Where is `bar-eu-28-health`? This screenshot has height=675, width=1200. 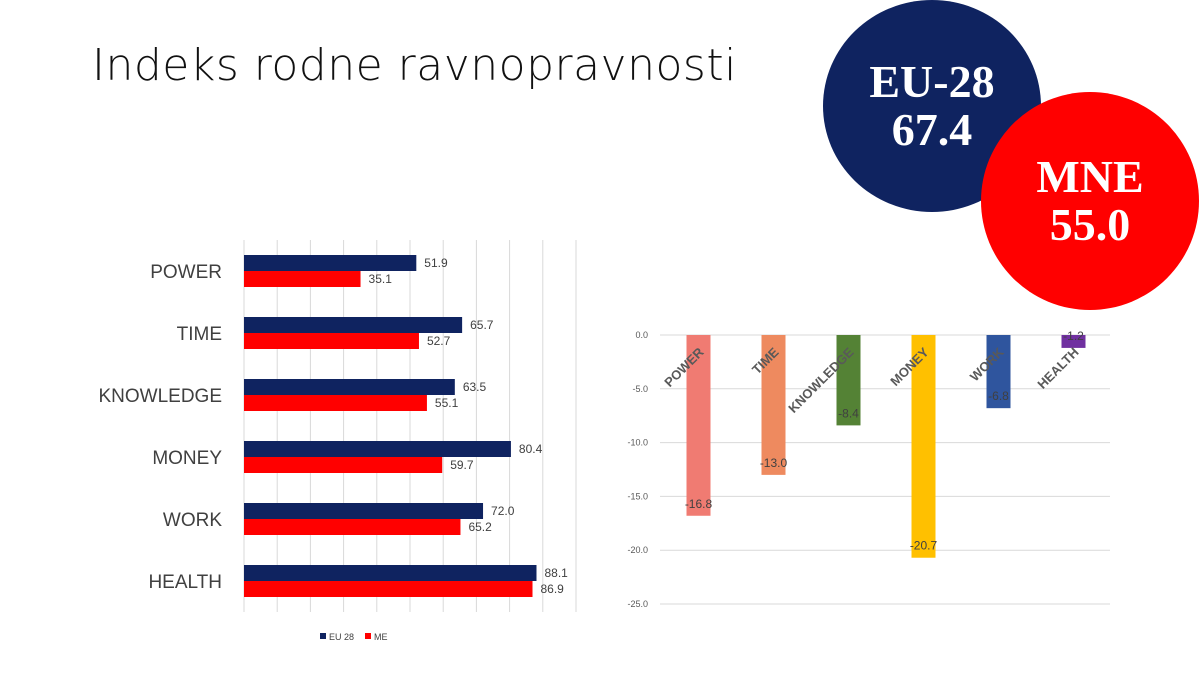 bar-eu-28-health is located at coordinates (390, 573).